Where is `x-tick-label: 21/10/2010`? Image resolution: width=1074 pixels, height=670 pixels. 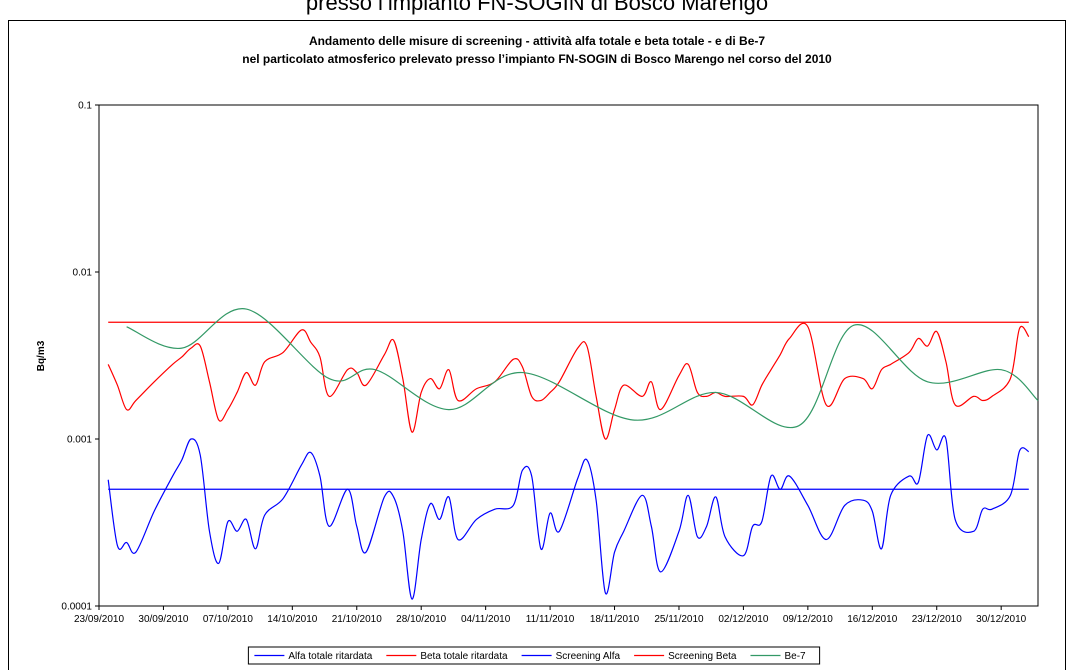 x-tick-label: 21/10/2010 is located at coordinates (357, 619).